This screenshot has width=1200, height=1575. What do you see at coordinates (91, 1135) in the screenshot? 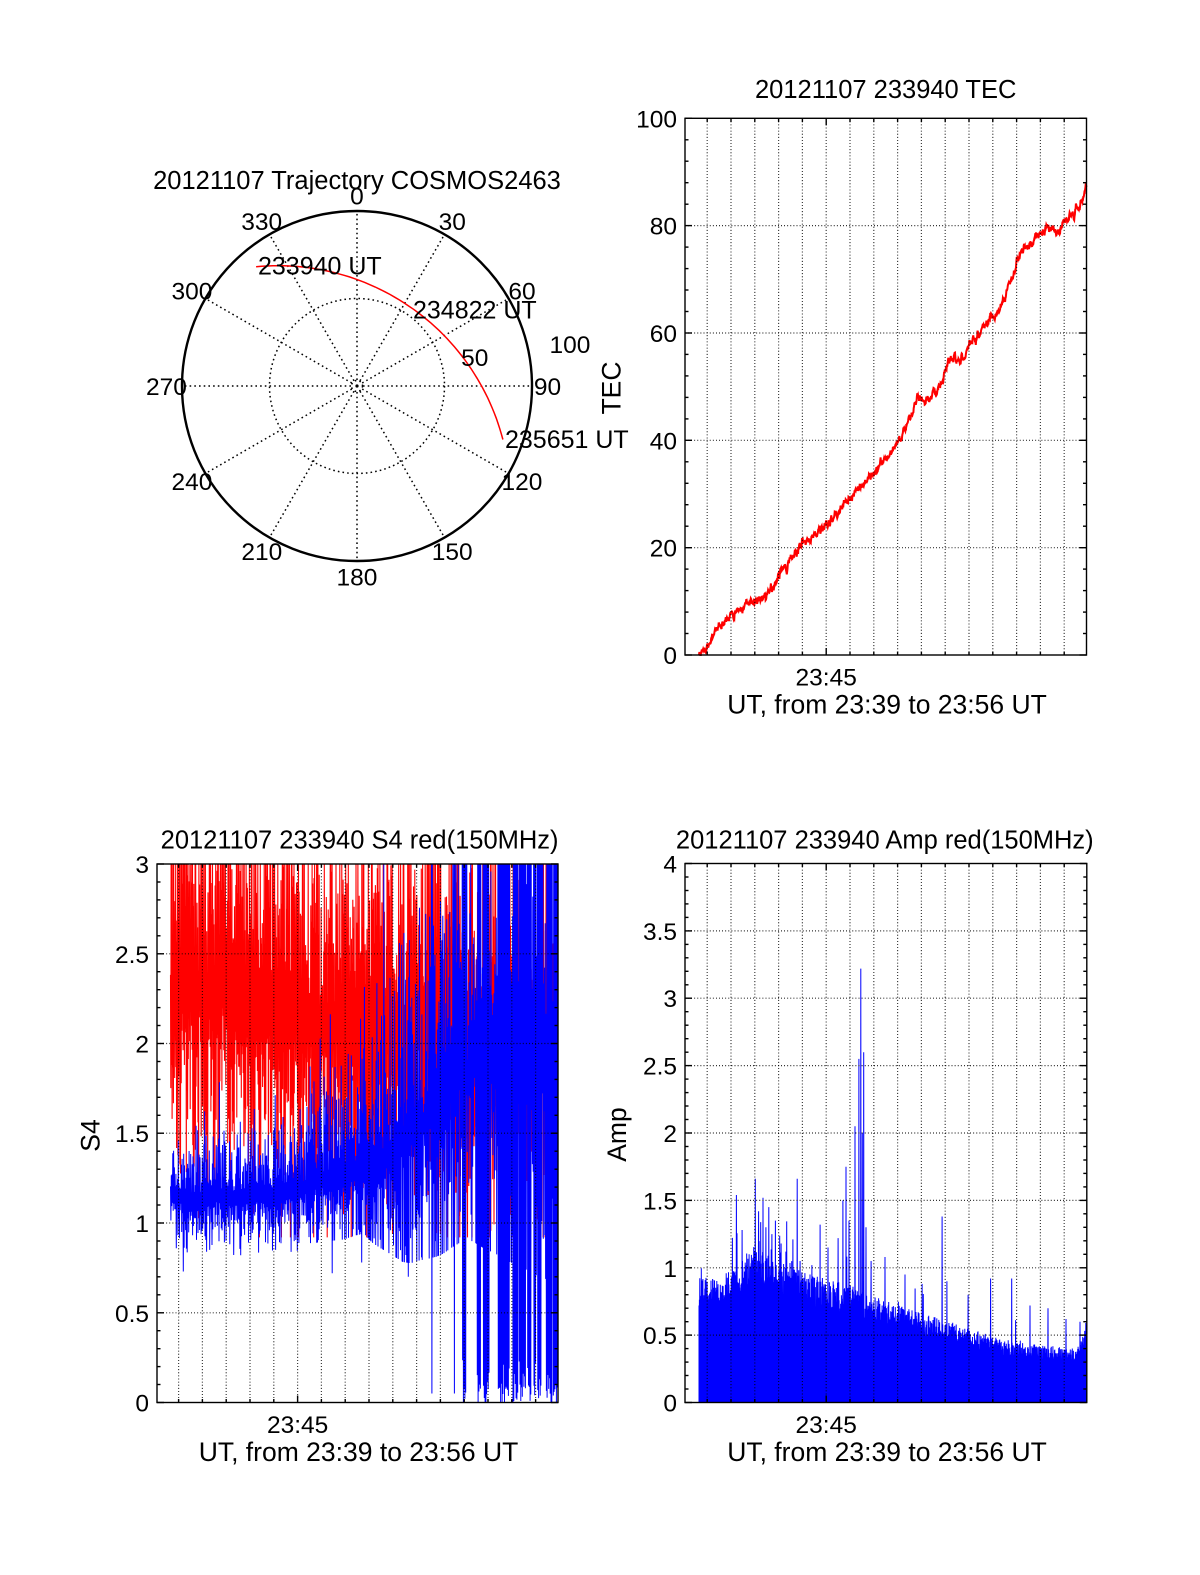
I see `svg-text: S4` at bounding box center [91, 1135].